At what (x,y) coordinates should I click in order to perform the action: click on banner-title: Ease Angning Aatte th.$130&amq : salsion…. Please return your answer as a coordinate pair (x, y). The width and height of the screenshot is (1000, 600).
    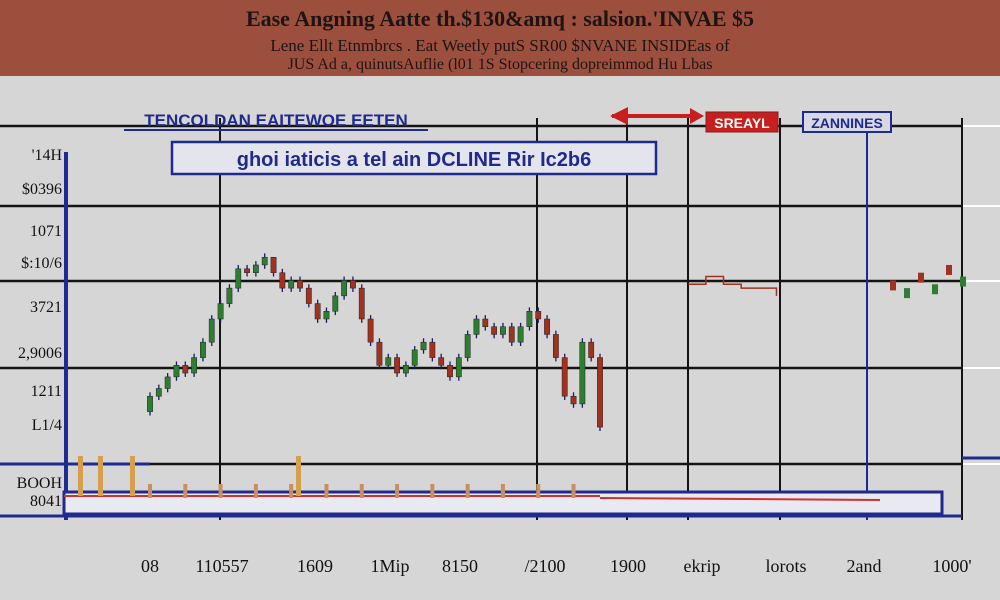
    Looking at the image, I should click on (500, 18).